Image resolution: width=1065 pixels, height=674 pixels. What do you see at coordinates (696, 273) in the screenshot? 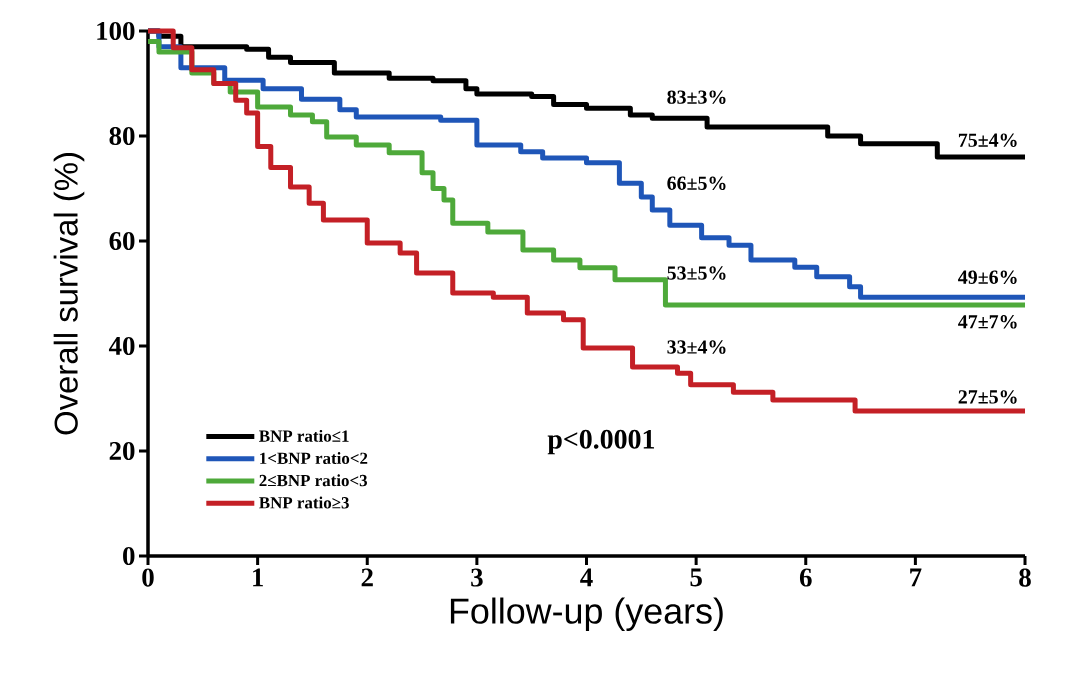
I see `annotation: 53±5%` at bounding box center [696, 273].